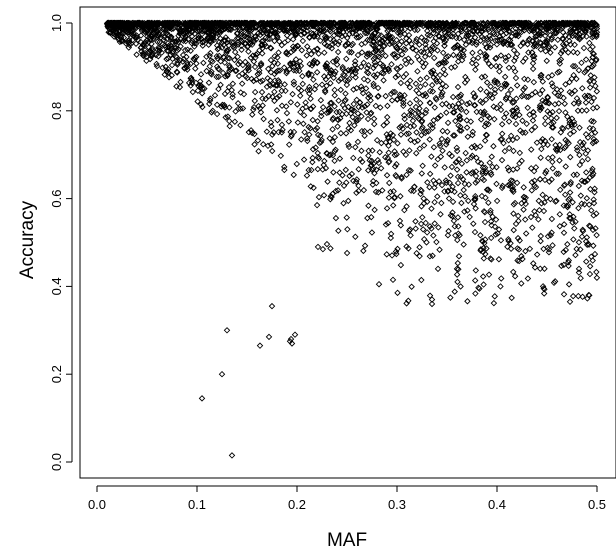  Describe the element at coordinates (597, 504) in the screenshot. I see `x-tick-label: 0.5` at that location.